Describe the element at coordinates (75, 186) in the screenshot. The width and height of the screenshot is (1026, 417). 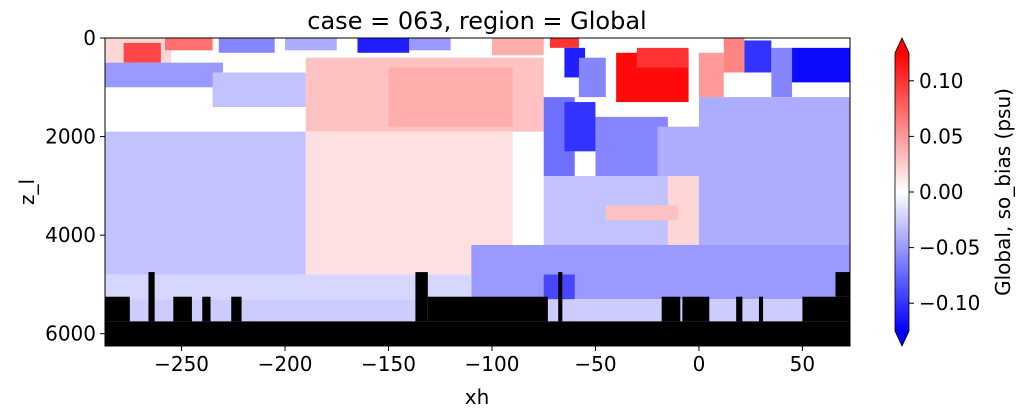
I see `y-axis: 0 2000 4000 6000` at that location.